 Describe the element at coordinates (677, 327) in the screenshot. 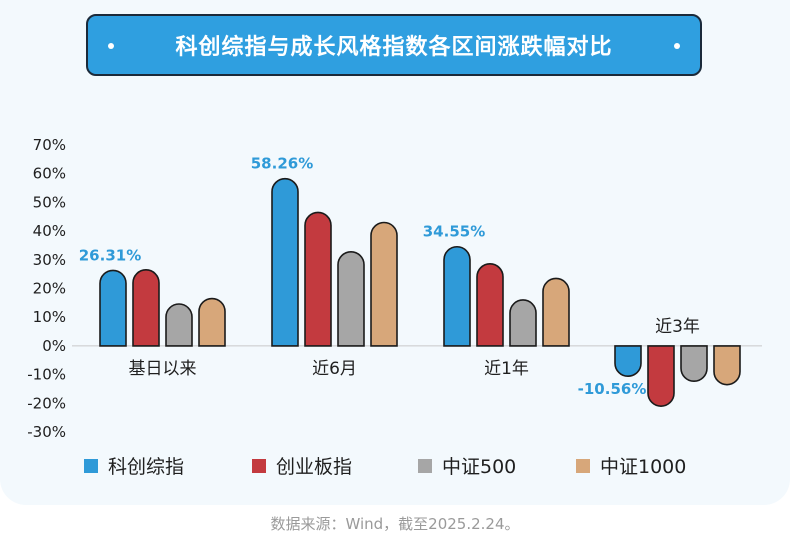

I see `category-label: 近3年` at that location.